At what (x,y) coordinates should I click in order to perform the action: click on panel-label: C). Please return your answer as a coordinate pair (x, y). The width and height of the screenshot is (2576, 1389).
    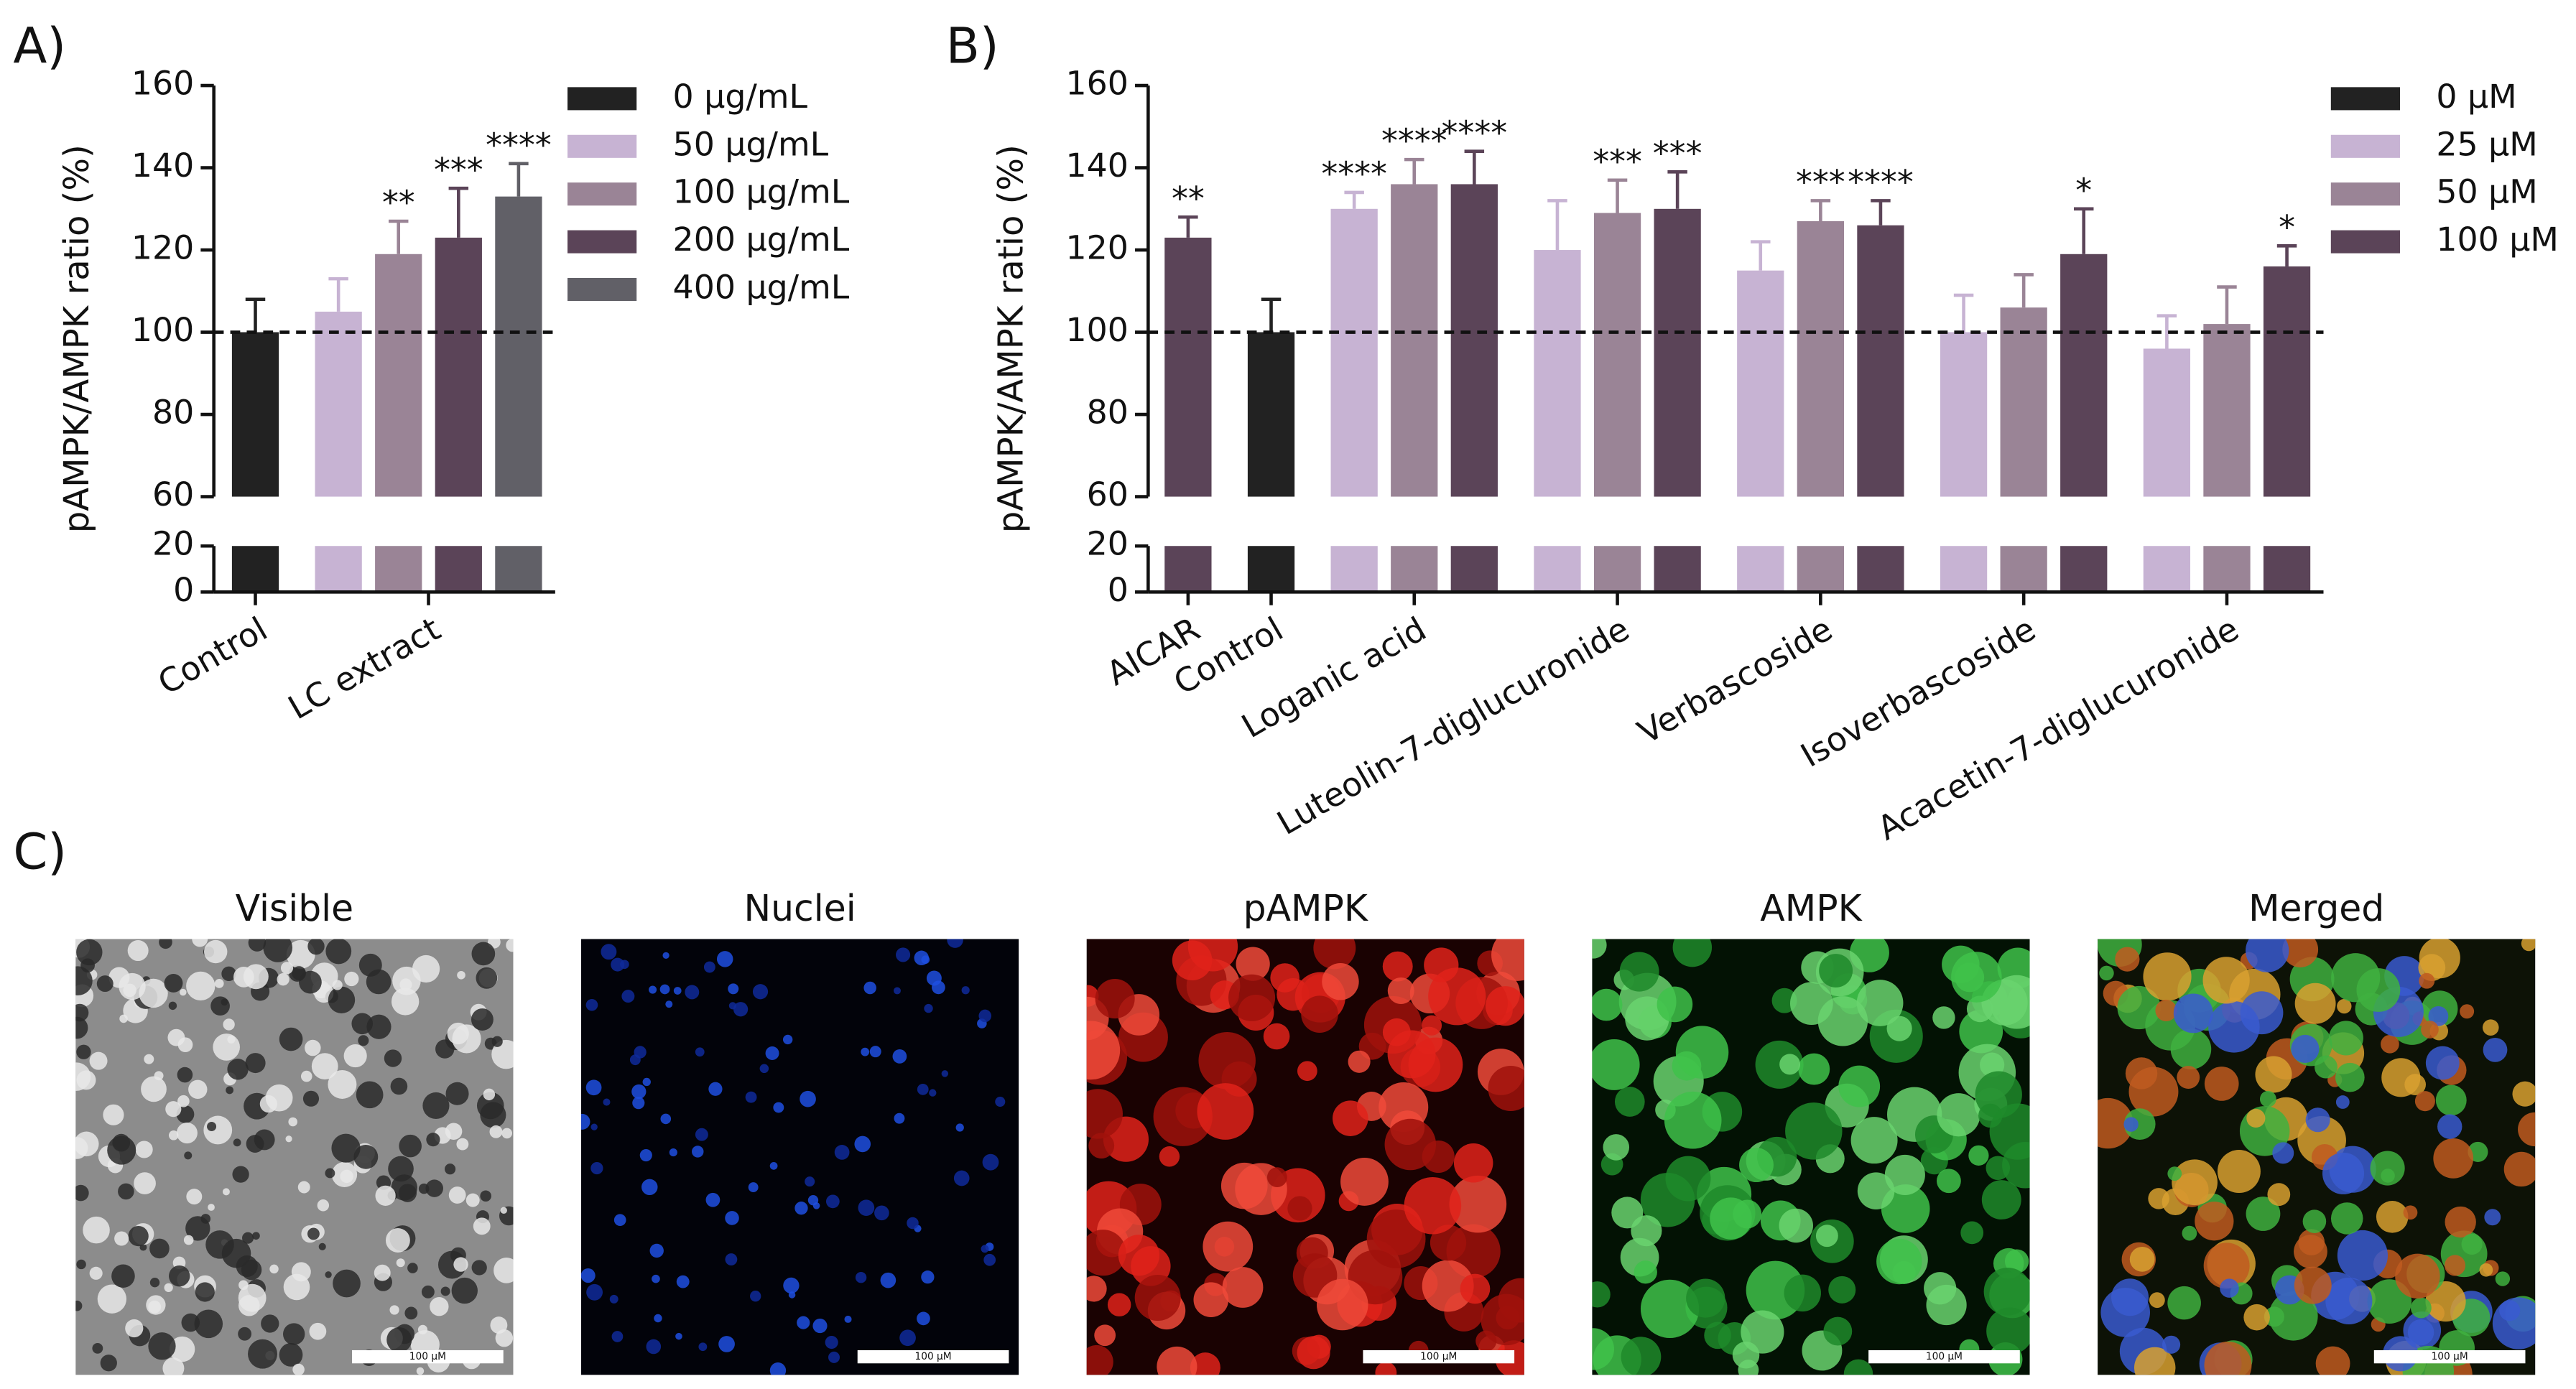
    Looking at the image, I should click on (40, 852).